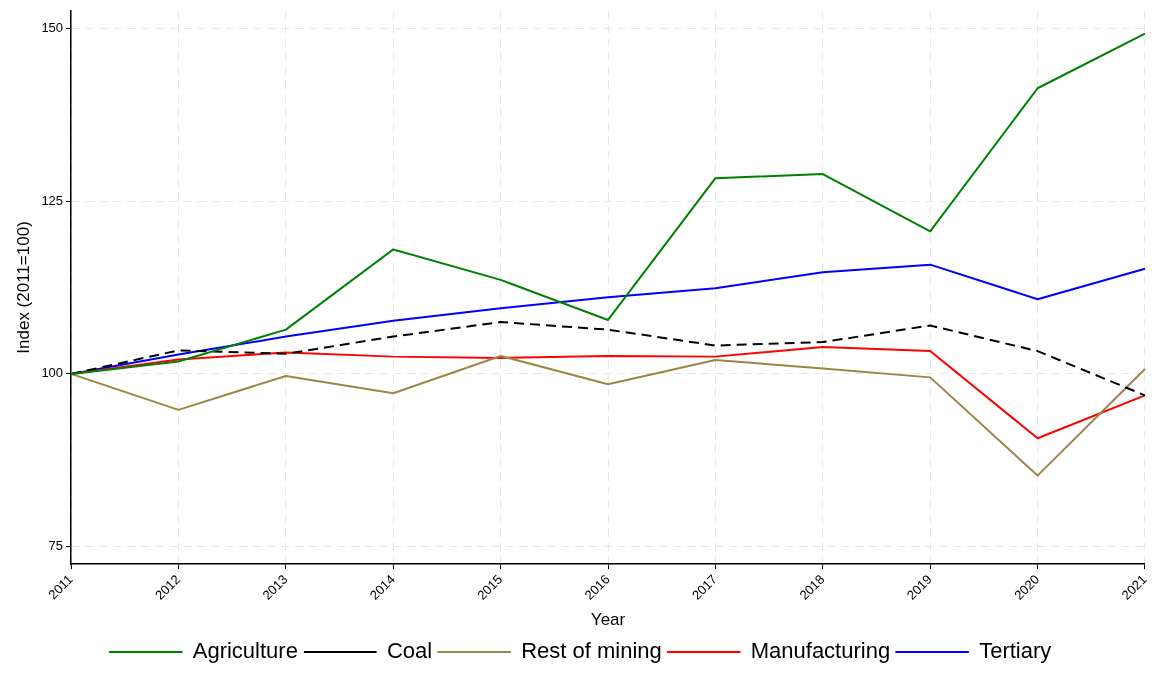 This screenshot has height=673, width=1159. I want to click on x-axis-title: Year, so click(608, 620).